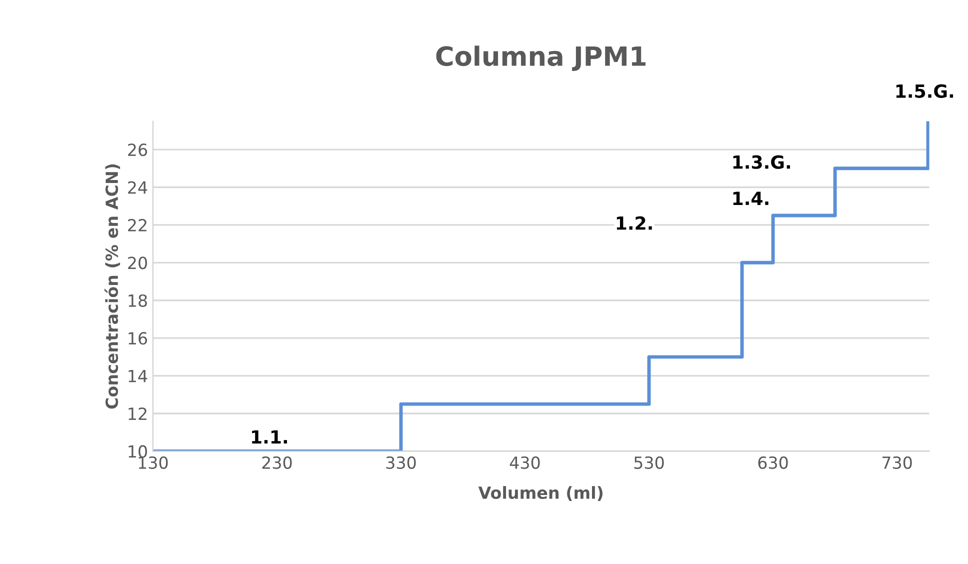 The image size is (968, 564). I want to click on annotation: 1.3.G., so click(761, 162).